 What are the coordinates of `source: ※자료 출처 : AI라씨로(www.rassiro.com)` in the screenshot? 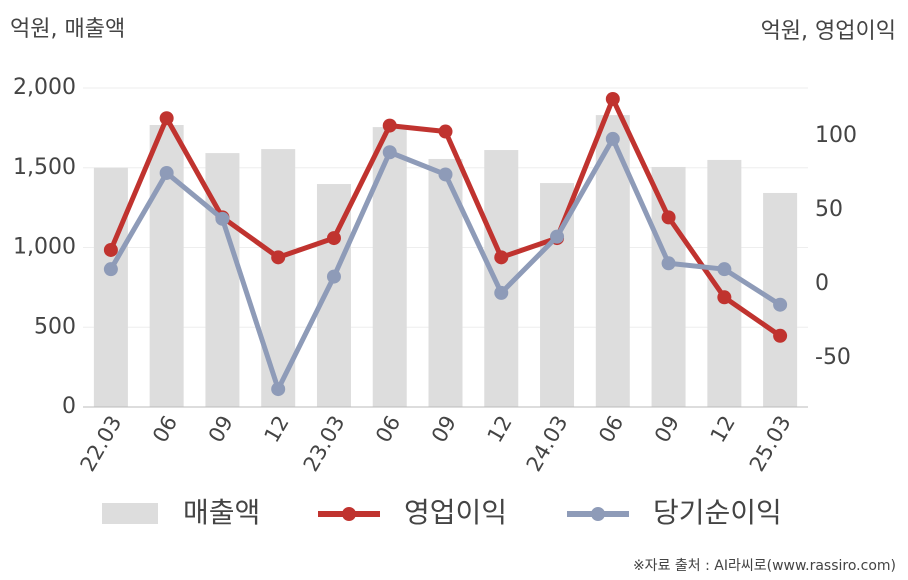 It's located at (764, 566).